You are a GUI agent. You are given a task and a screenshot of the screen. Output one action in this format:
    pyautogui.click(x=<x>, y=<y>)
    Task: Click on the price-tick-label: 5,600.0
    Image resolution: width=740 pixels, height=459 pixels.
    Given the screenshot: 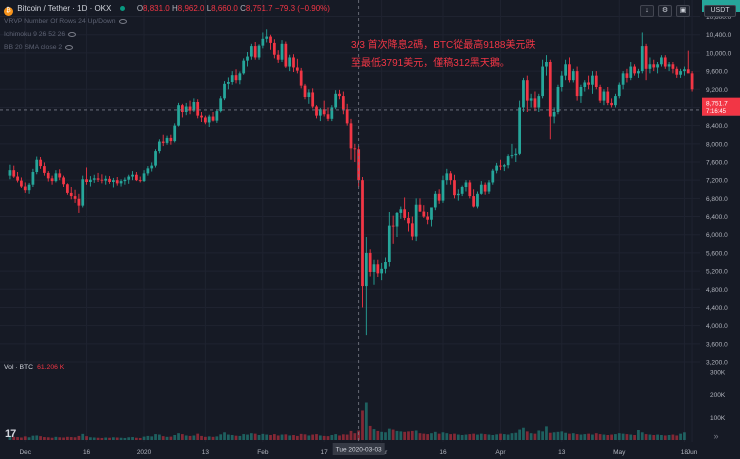 What is the action you would take?
    pyautogui.click(x=717, y=253)
    